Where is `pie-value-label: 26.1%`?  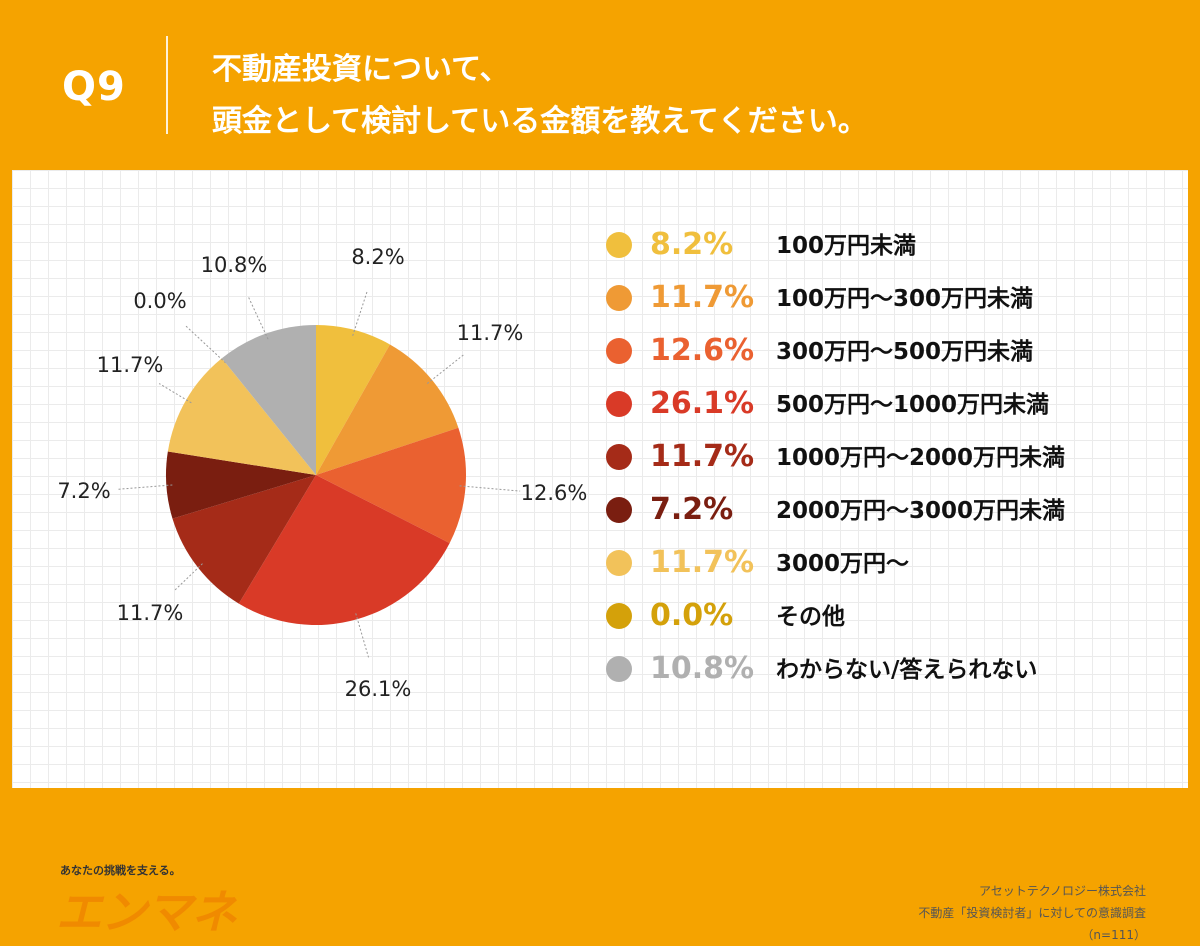
pie-value-label: 26.1% is located at coordinates (378, 689).